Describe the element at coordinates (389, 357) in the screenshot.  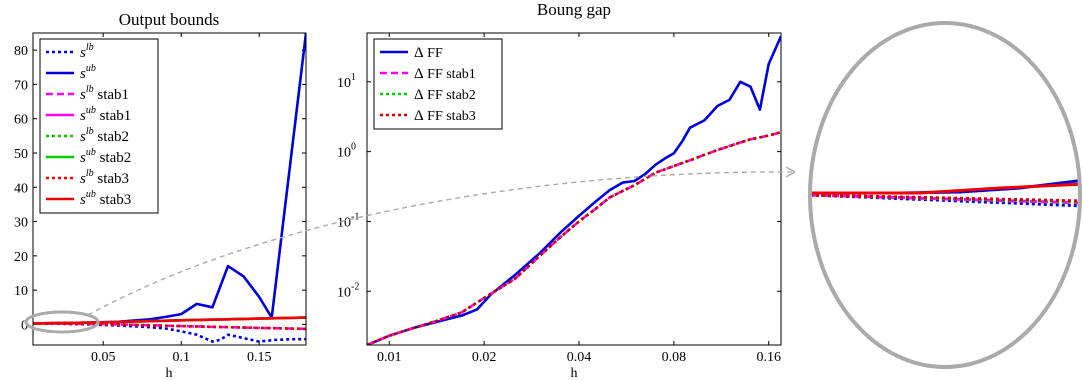
I see `x-tick-label: 0.01` at that location.